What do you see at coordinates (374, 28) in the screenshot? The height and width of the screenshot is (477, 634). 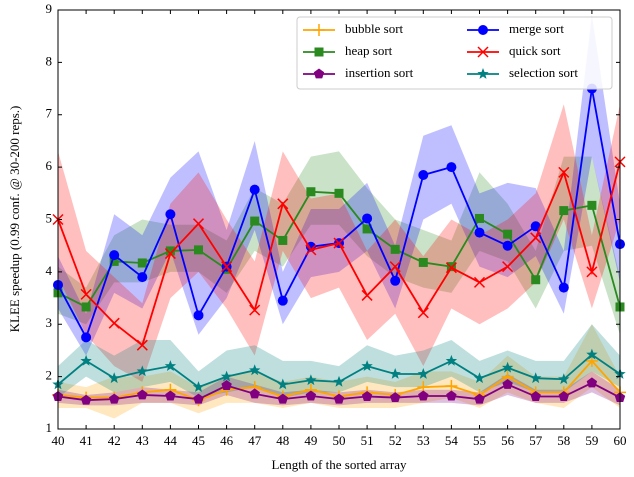 I see `legend-label: bubble sort` at bounding box center [374, 28].